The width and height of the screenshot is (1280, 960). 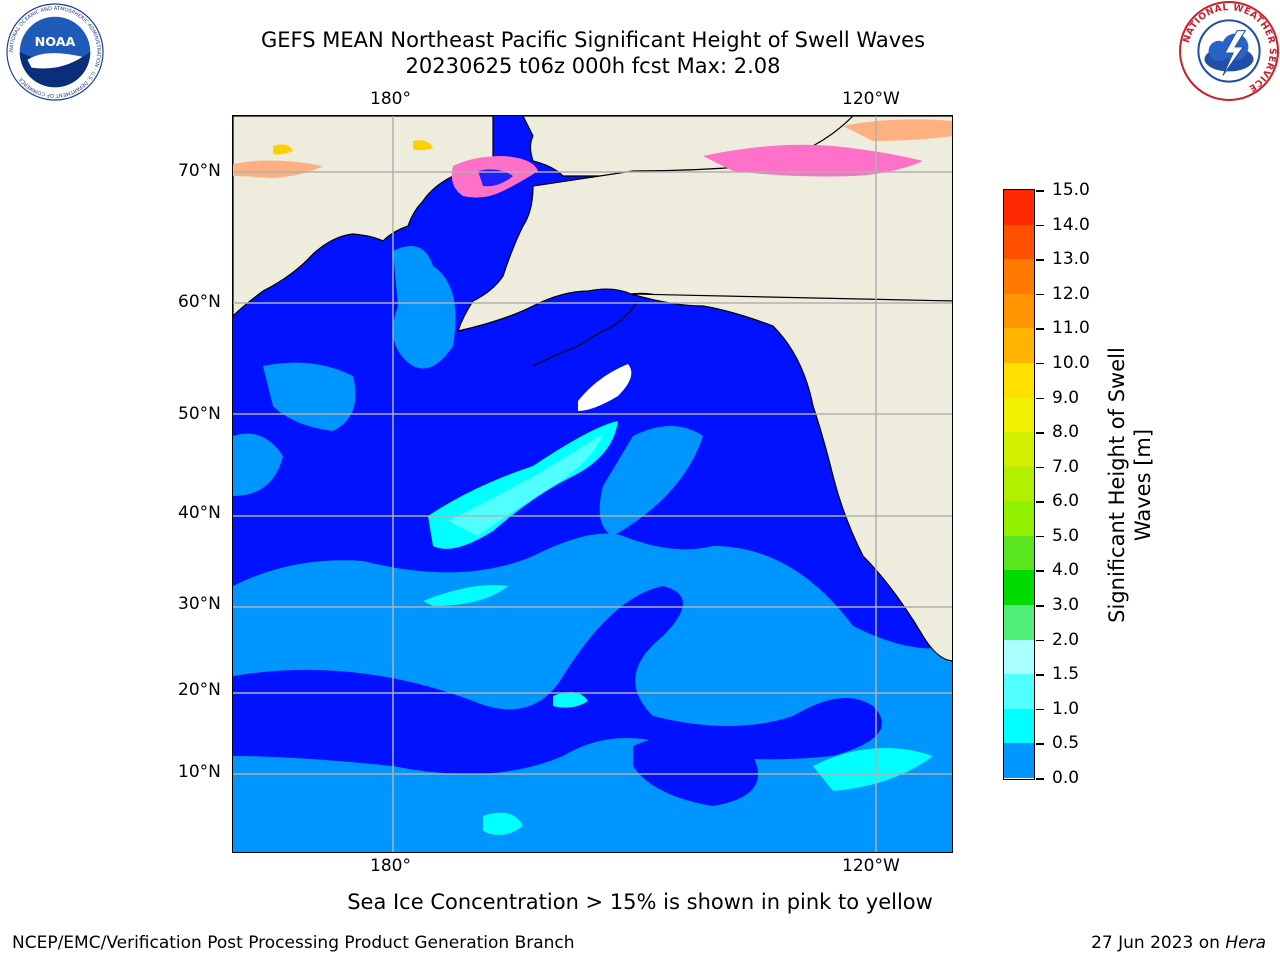 What do you see at coordinates (1066, 501) in the screenshot?
I see `colorbar-tick-label: 6.0` at bounding box center [1066, 501].